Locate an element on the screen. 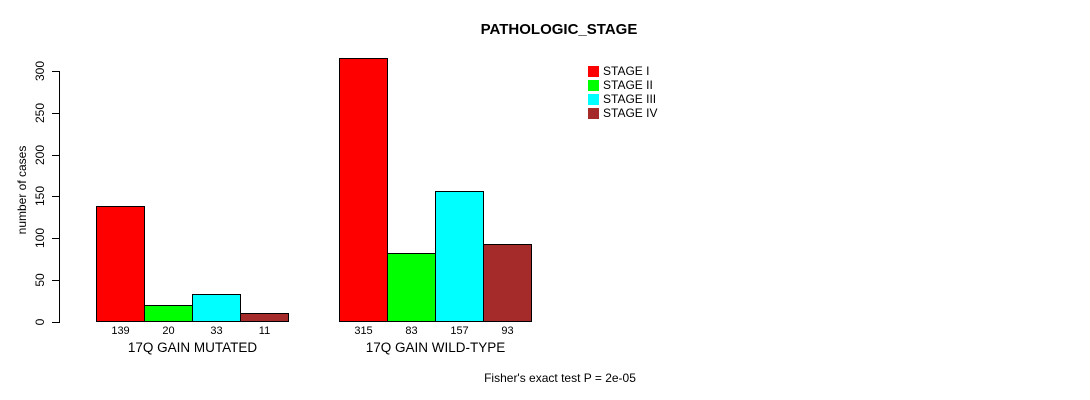  bar-stage-iii-17q-gain-mutated is located at coordinates (216, 308).